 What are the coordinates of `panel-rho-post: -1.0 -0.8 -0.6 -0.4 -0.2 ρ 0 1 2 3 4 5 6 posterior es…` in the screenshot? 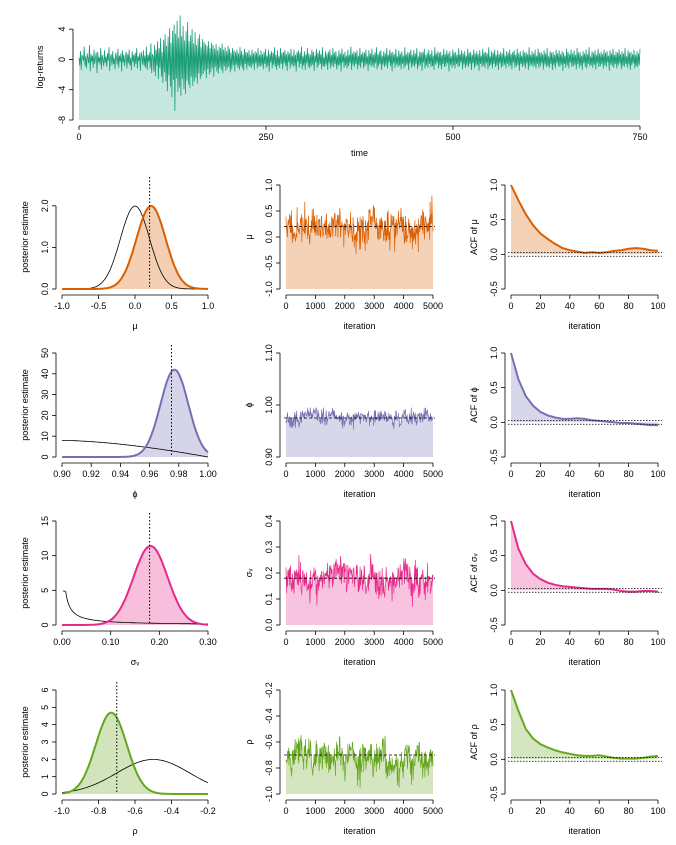 It's located at (118, 759).